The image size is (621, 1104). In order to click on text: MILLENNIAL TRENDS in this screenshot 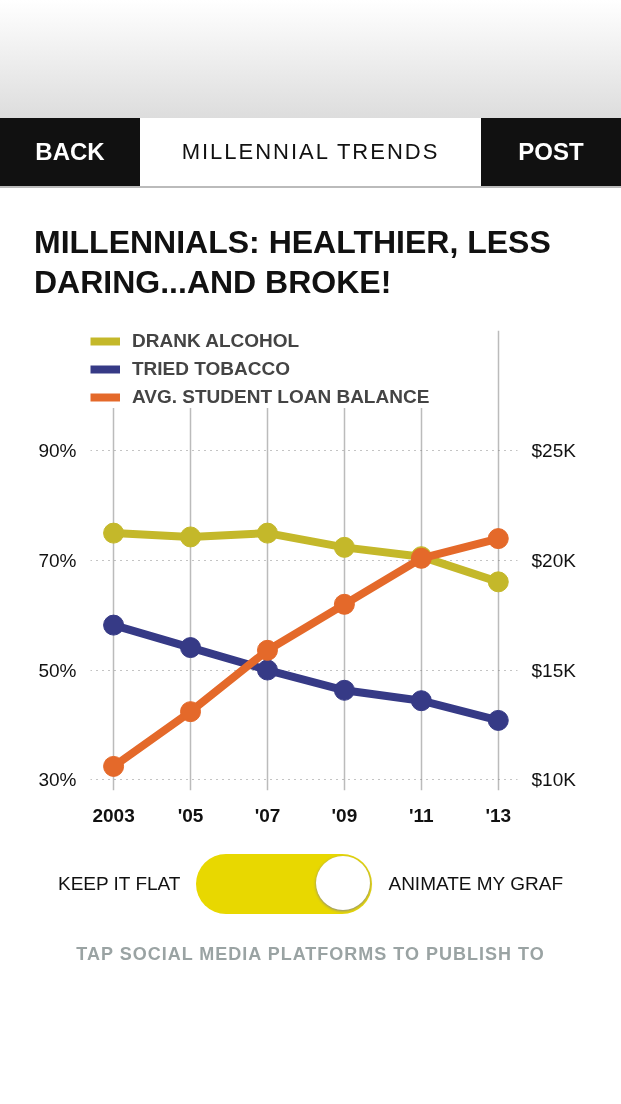, I will do `click(310, 152)`.